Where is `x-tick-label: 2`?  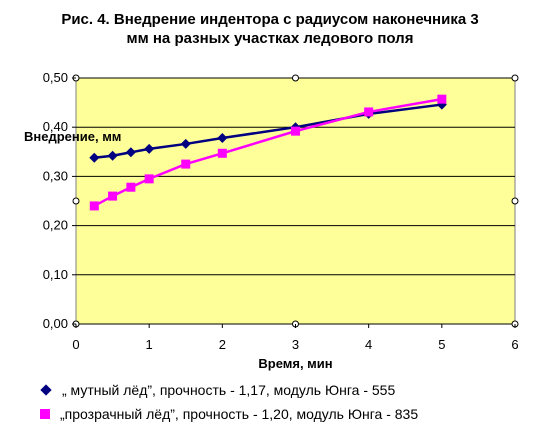
x-tick-label: 2 is located at coordinates (222, 344).